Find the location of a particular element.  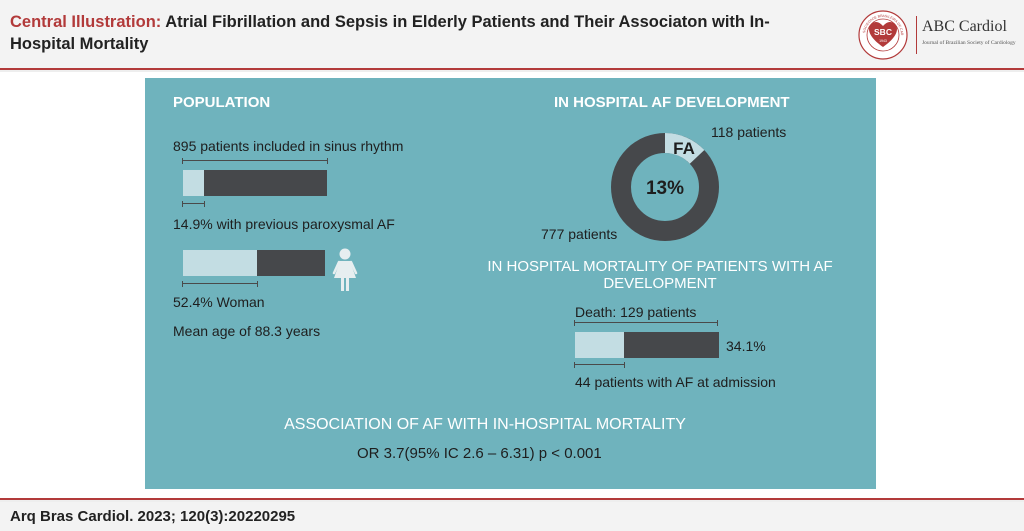

association-stat: OR 3.7(95% IC 2.6 – 6.31) p < 0.001 is located at coordinates (479, 453).